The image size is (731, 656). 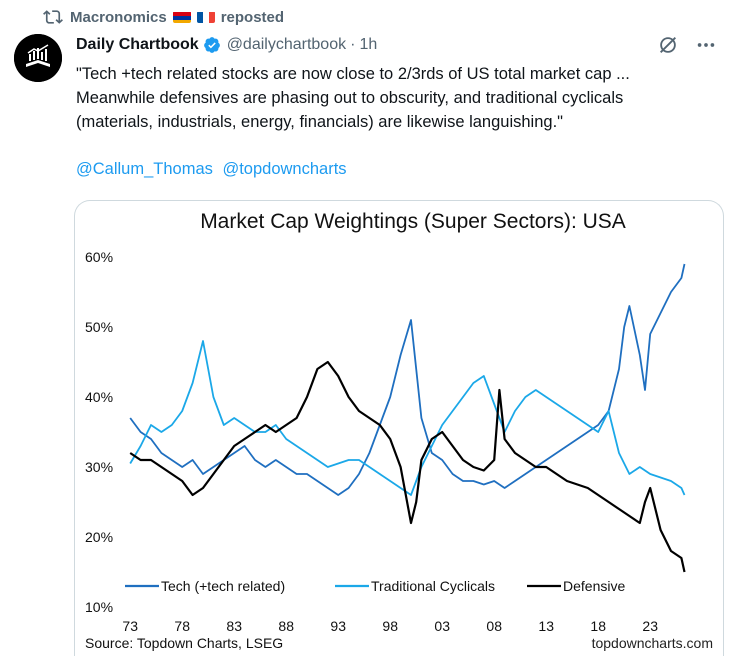 I want to click on avatar, so click(x=38, y=58).